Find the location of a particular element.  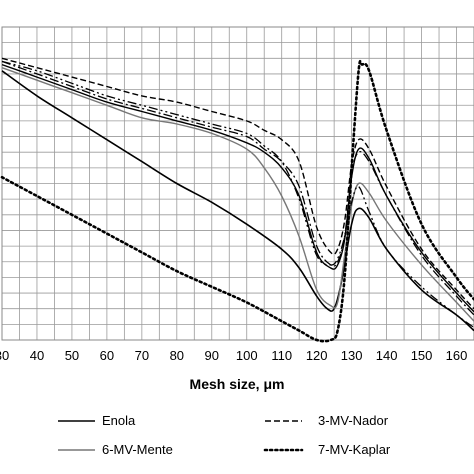

x-tick-label: 120 is located at coordinates (317, 355).